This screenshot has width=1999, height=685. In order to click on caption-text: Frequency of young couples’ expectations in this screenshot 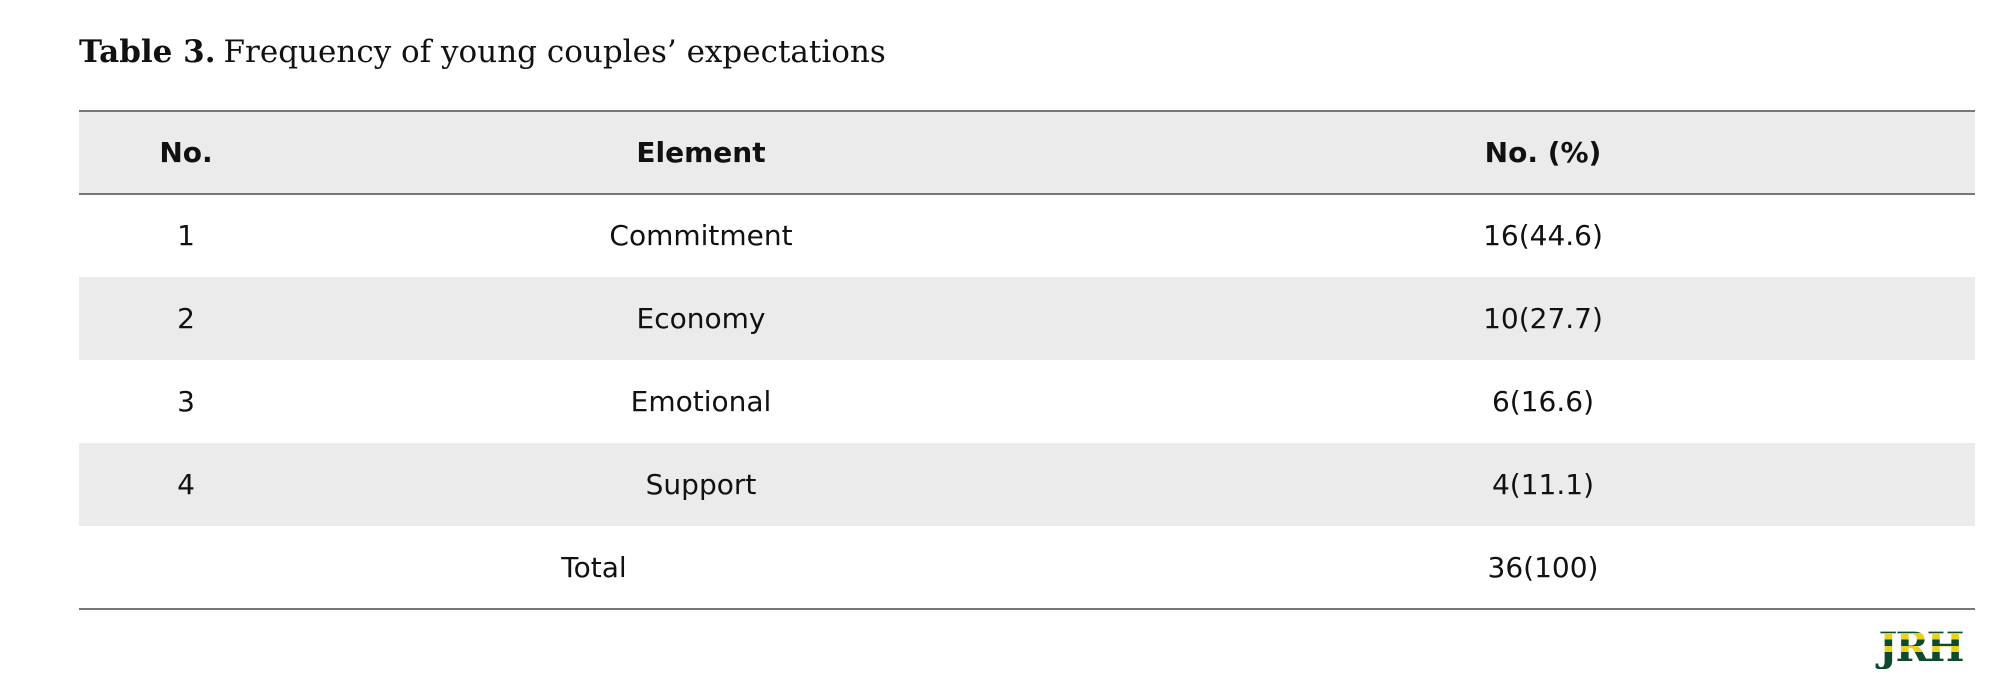, I will do `click(554, 52)`.